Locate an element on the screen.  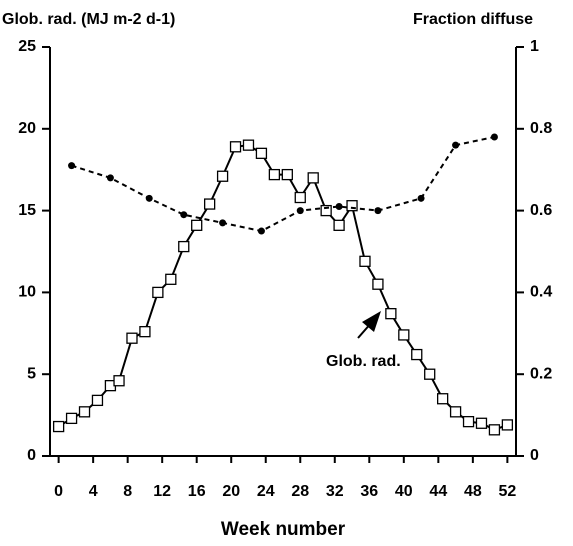
annotation: Glob. rad. is located at coordinates (363, 361).